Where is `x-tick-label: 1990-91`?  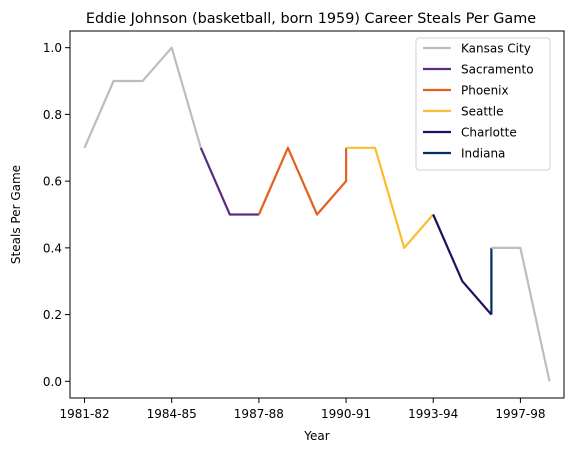 x-tick-label: 1990-91 is located at coordinates (346, 414).